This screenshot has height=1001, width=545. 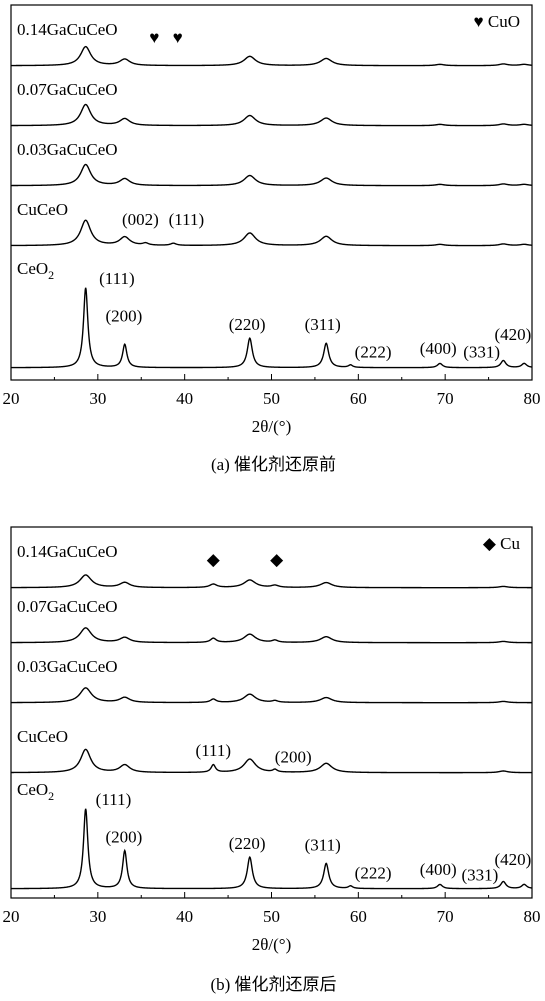 What do you see at coordinates (140, 219) in the screenshot?
I see `peak-annotation: (002)` at bounding box center [140, 219].